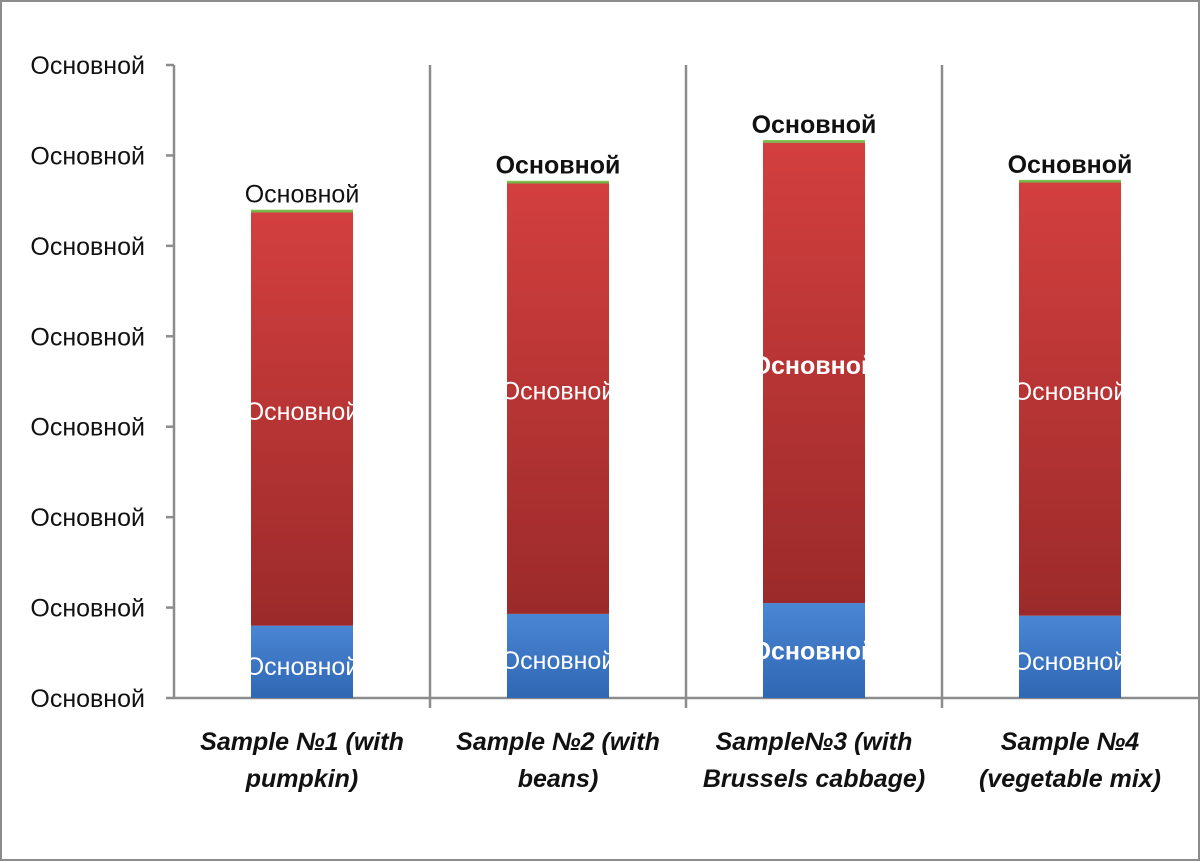 The image size is (1200, 863). I want to click on x-category-label: Sample №2 (with, so click(558, 742).